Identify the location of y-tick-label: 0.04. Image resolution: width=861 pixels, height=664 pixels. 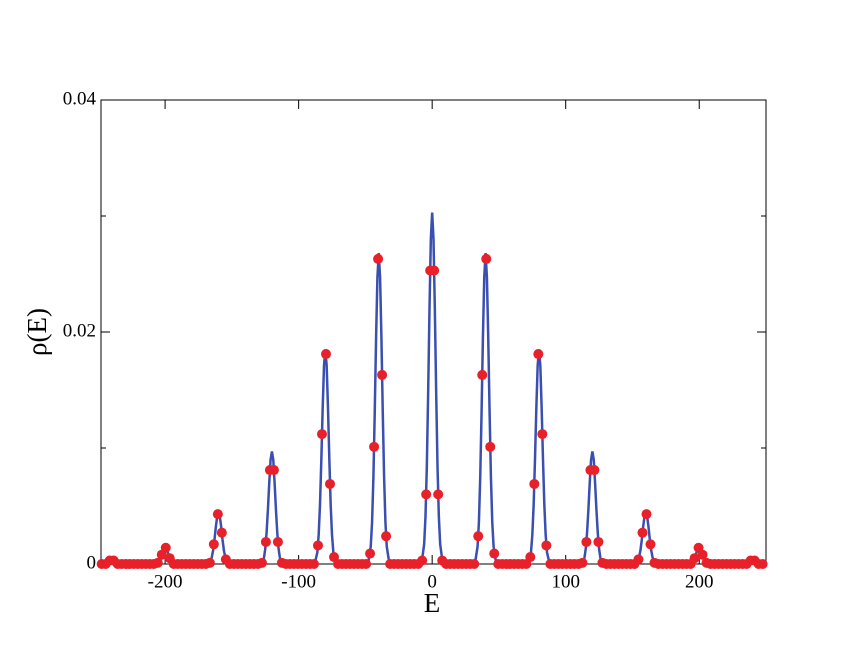
(80, 98).